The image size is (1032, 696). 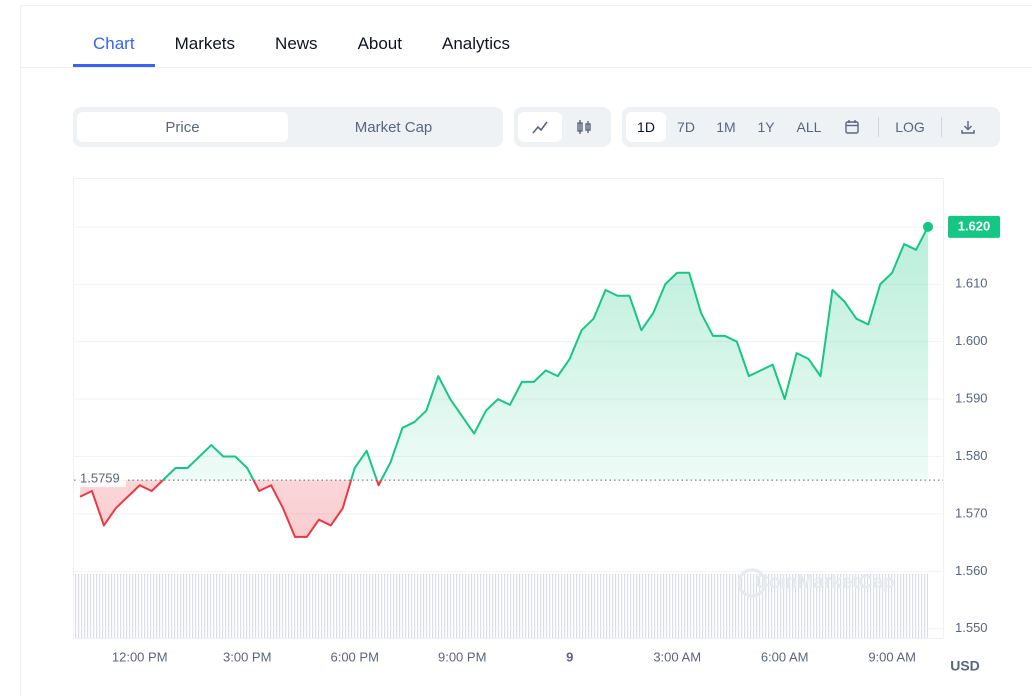 What do you see at coordinates (726, 127) in the screenshot?
I see `range-button: 1M` at bounding box center [726, 127].